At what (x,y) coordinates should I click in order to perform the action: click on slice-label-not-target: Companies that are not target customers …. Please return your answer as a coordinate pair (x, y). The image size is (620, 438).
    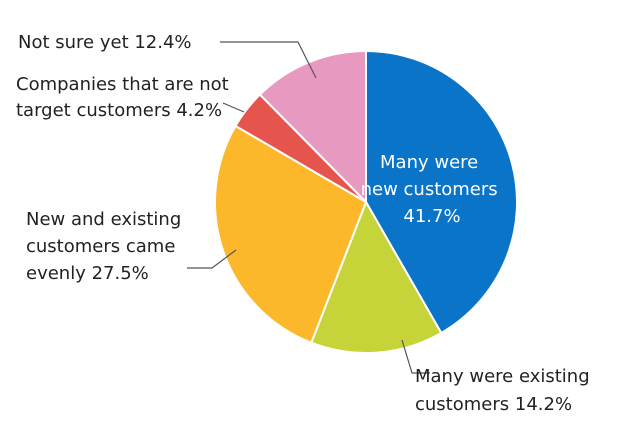
    Looking at the image, I should click on (125, 97).